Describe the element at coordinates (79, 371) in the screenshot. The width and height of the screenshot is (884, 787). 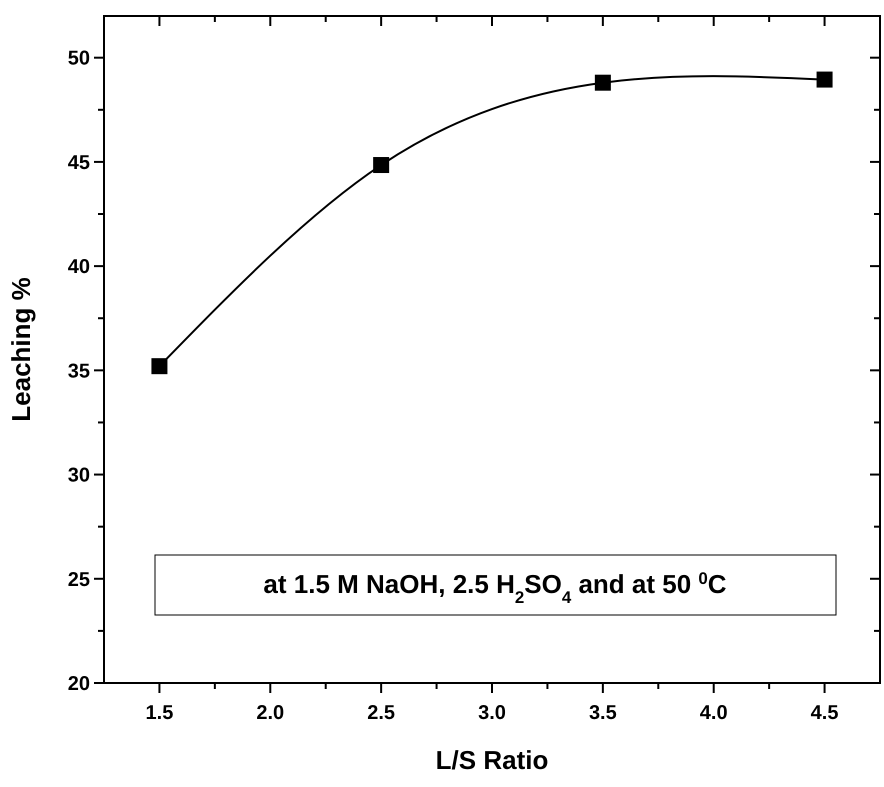
I see `y-tick-label: 35` at that location.